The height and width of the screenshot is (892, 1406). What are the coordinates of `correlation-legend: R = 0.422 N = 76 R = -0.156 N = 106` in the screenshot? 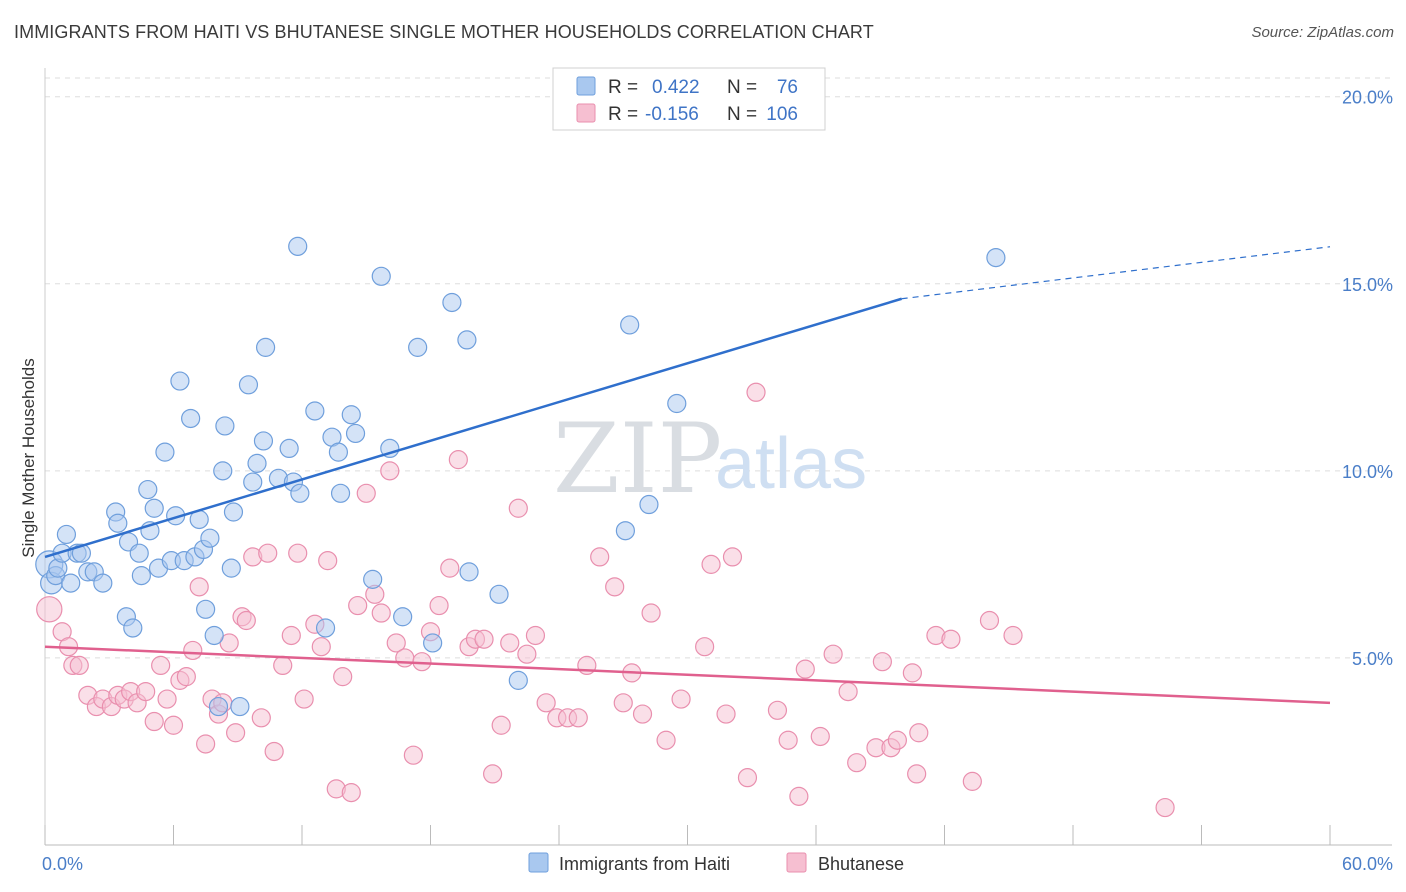 It's located at (689, 99).